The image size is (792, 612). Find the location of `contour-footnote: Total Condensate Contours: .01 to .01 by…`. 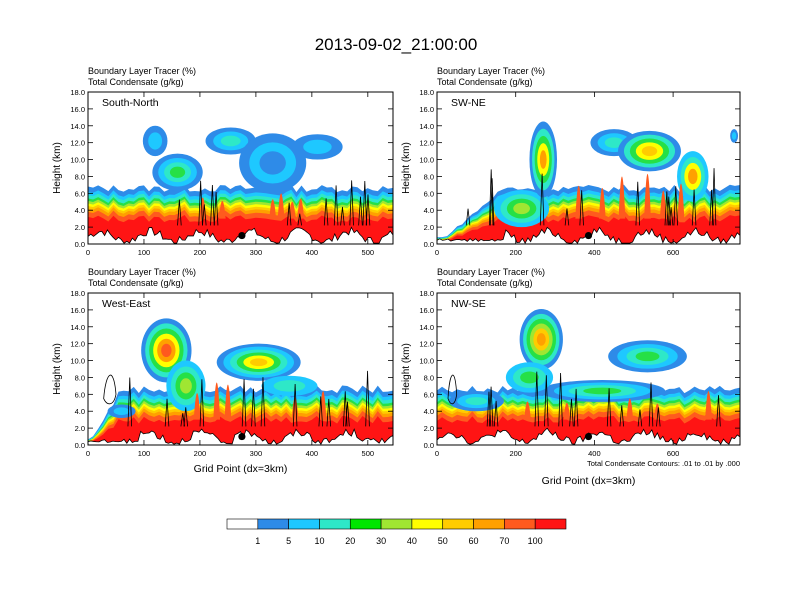

contour-footnote: Total Condensate Contours: .01 to .01 by… is located at coordinates (663, 463).